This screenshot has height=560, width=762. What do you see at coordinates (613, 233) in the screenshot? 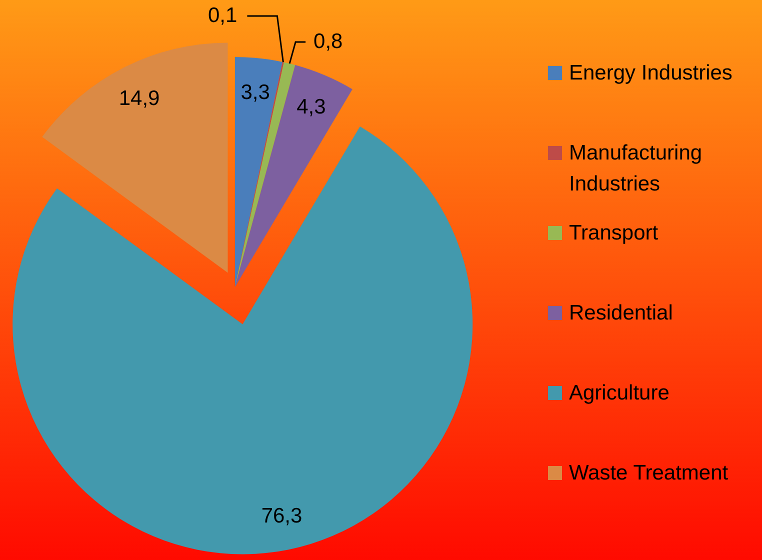
I see `legend-label: Transport` at bounding box center [613, 233].